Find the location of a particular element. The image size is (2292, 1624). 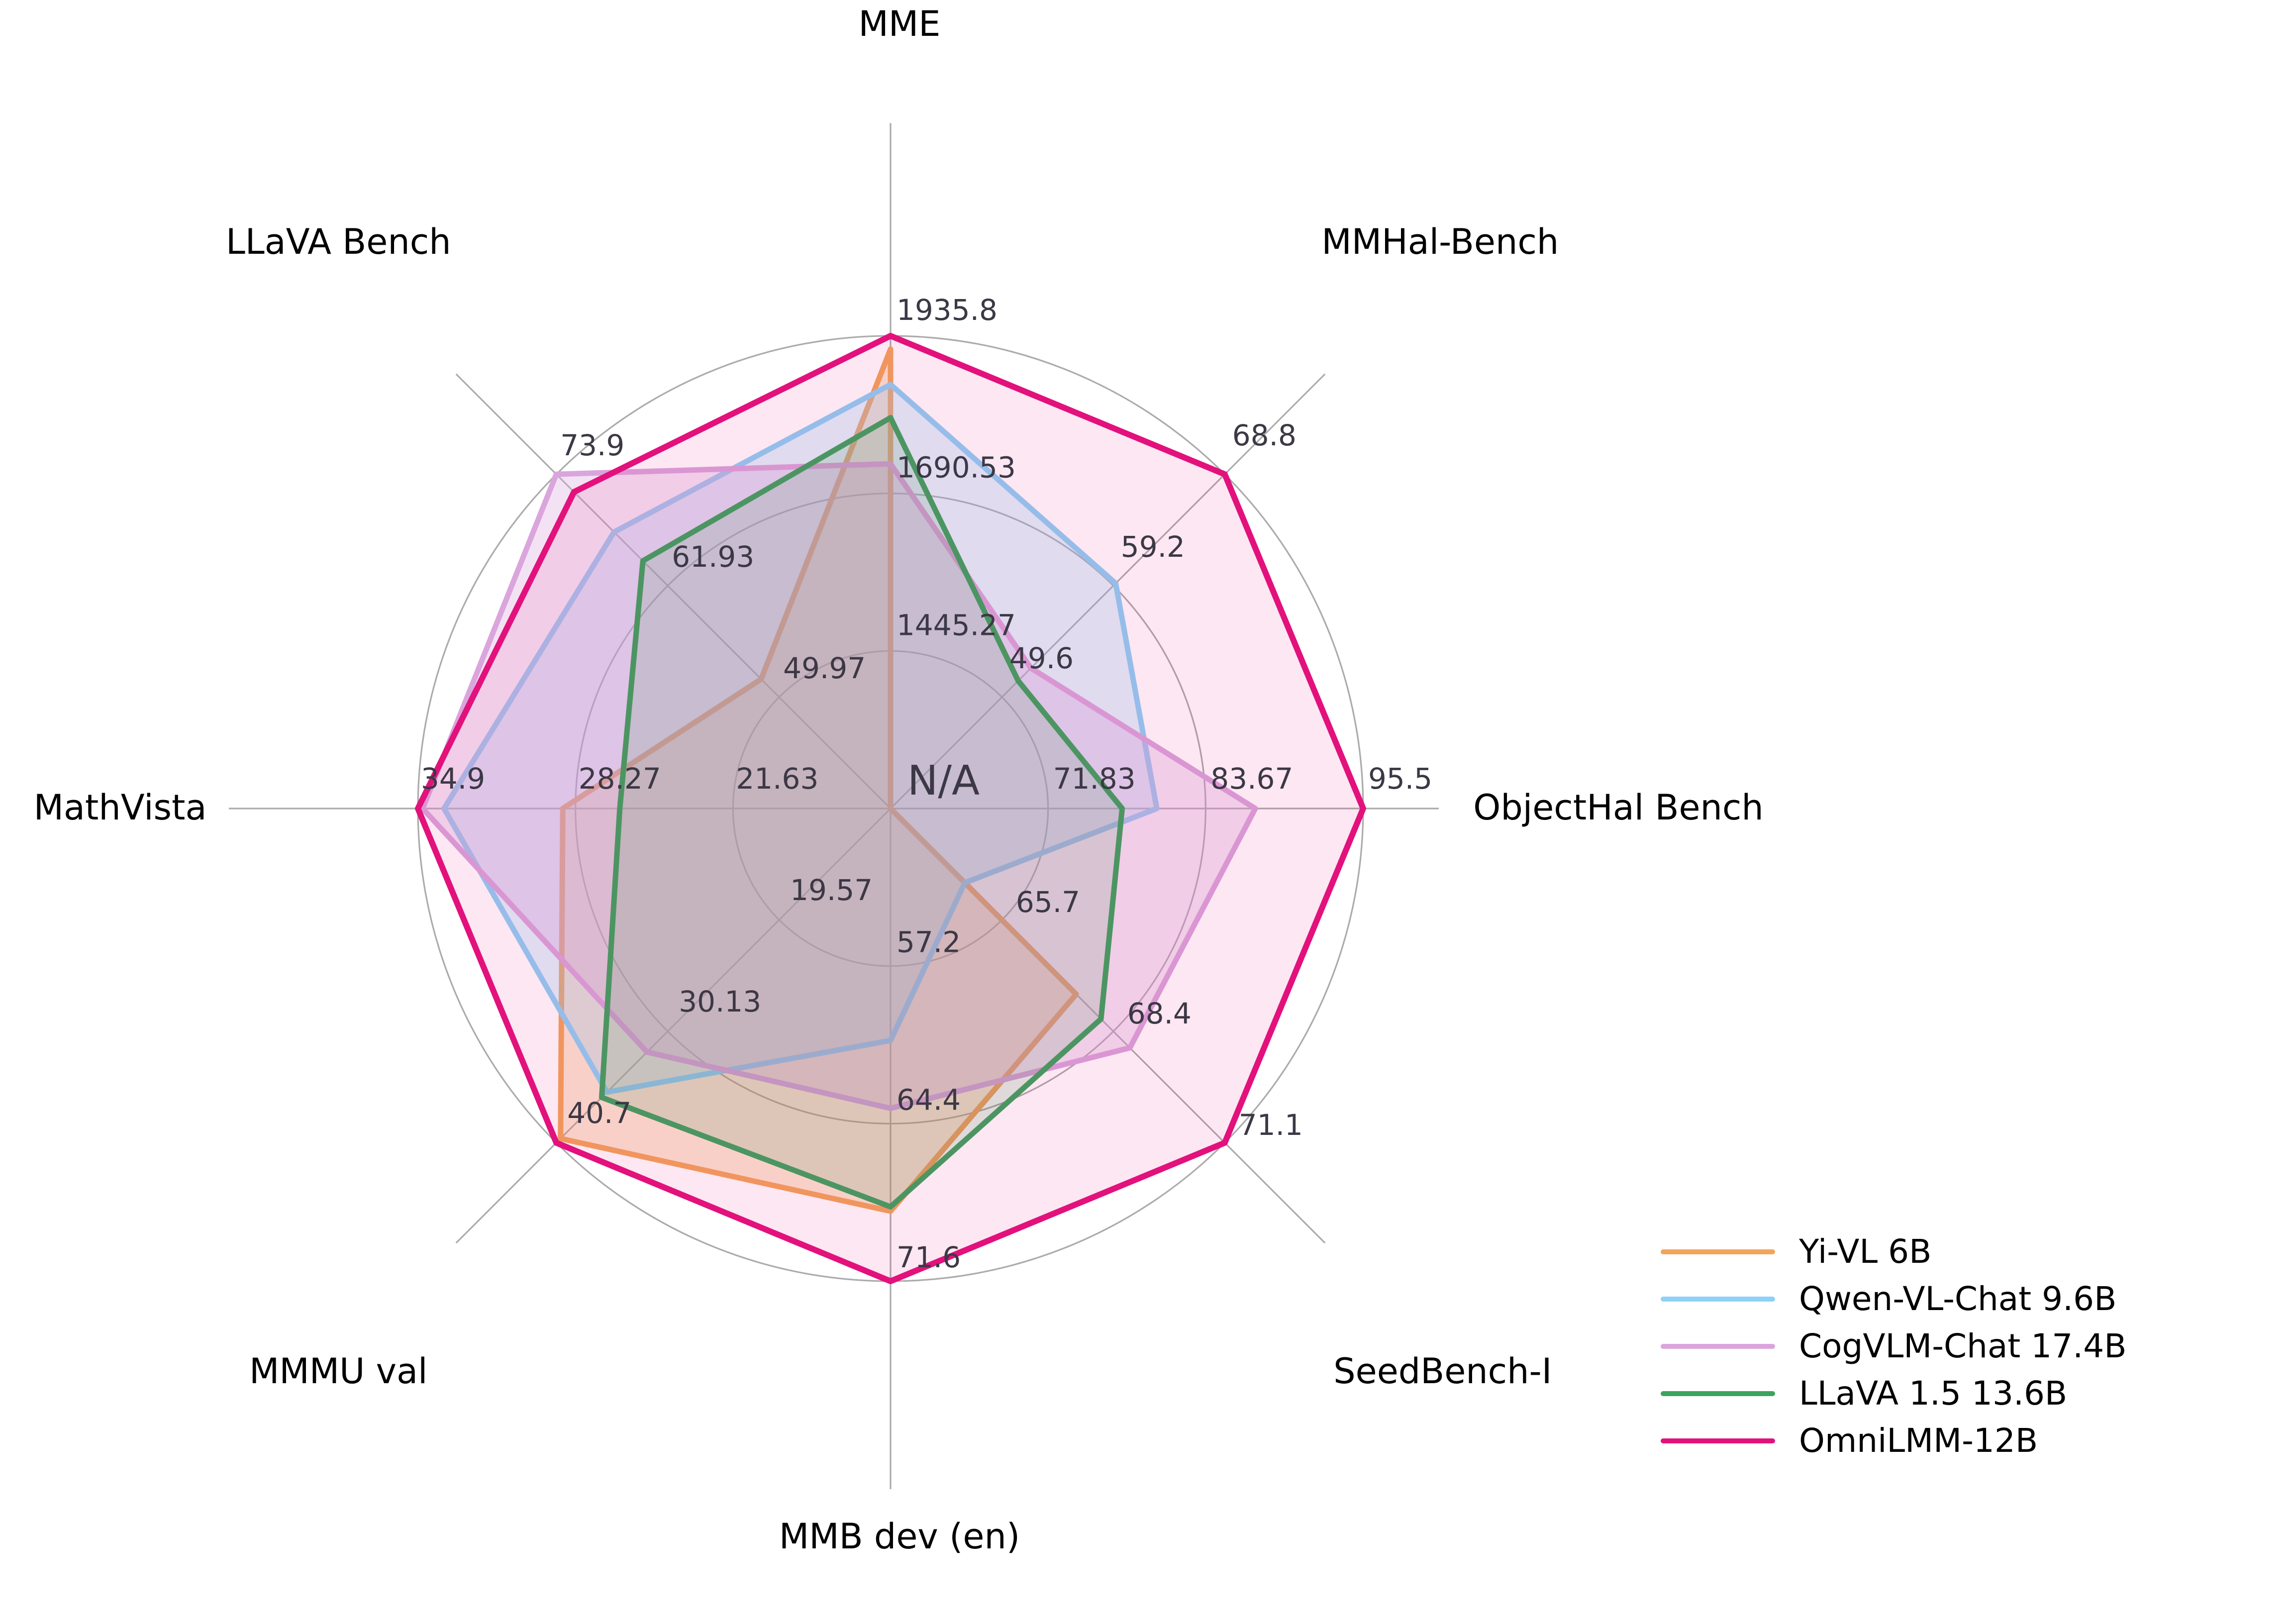

legend-label-cogvlm-chat-17-4b: CogVLM-Chat 17.4B is located at coordinates (1963, 1346).